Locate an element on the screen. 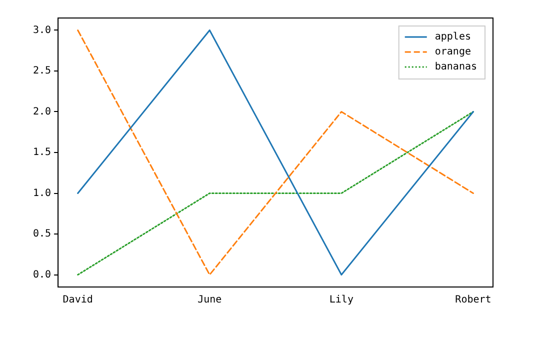 Image resolution: width=550 pixels, height=339 pixels. y-tick-label: 2.5 is located at coordinates (42, 71).